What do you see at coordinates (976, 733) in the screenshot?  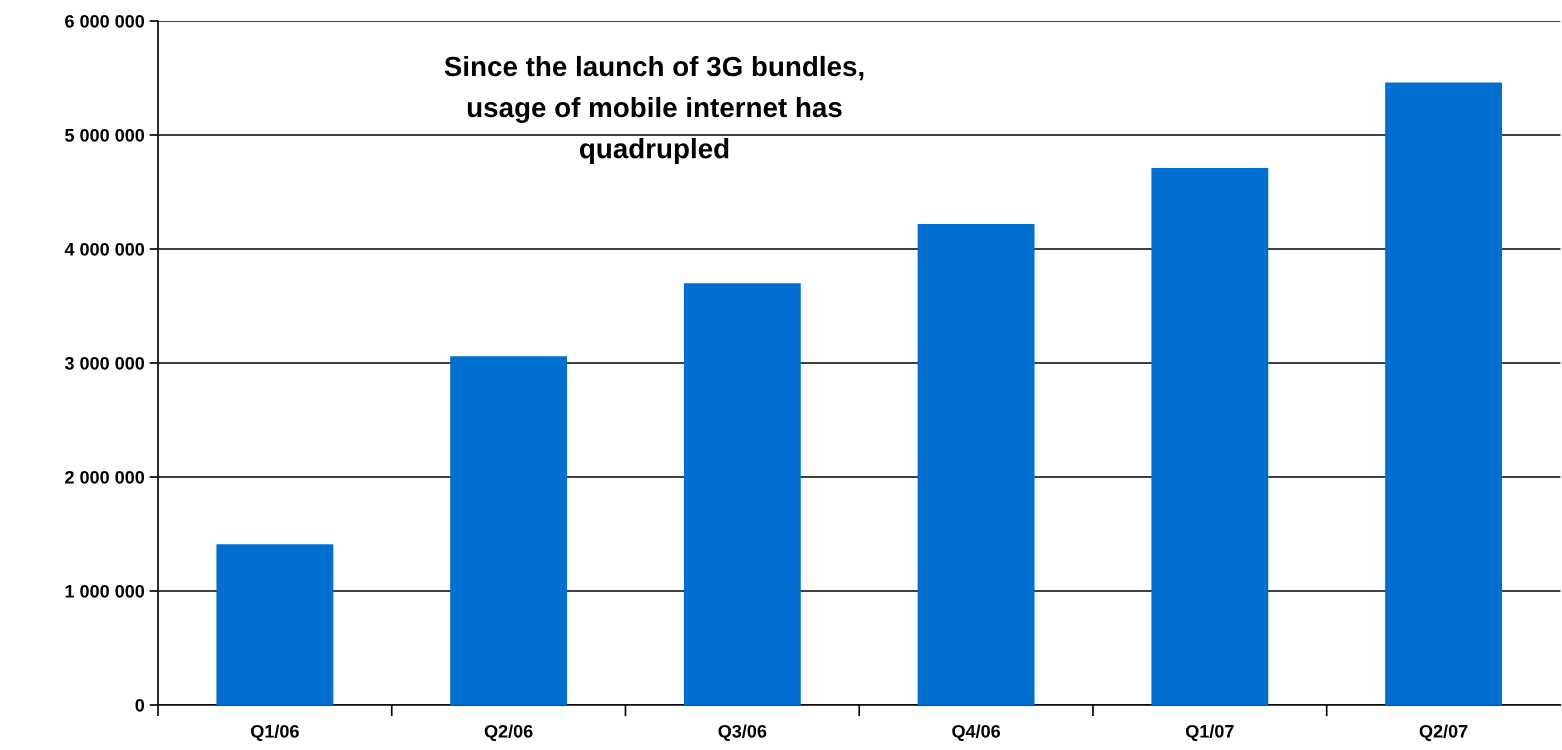 I see `x-tick-label: Q4/06` at bounding box center [976, 733].